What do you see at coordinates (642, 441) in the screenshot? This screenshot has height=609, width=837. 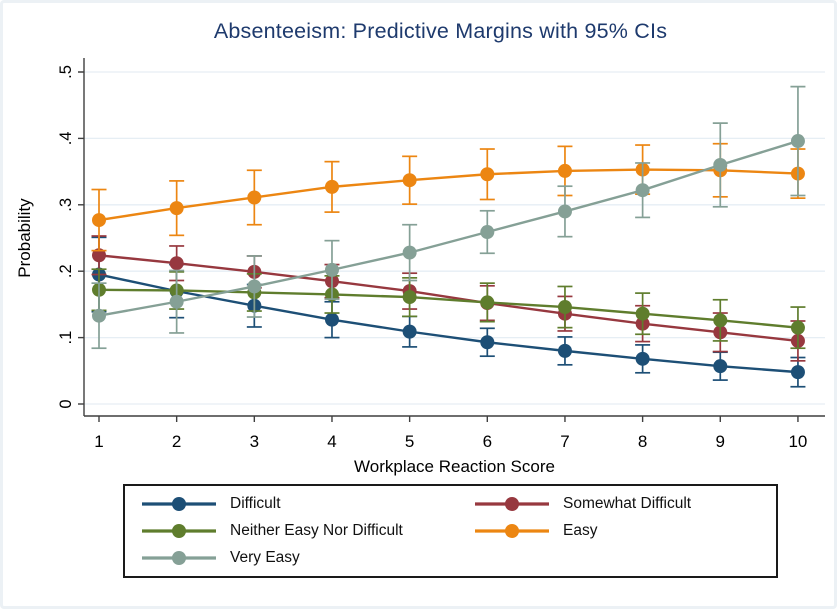 I see `x-tick-label: 8` at bounding box center [642, 441].